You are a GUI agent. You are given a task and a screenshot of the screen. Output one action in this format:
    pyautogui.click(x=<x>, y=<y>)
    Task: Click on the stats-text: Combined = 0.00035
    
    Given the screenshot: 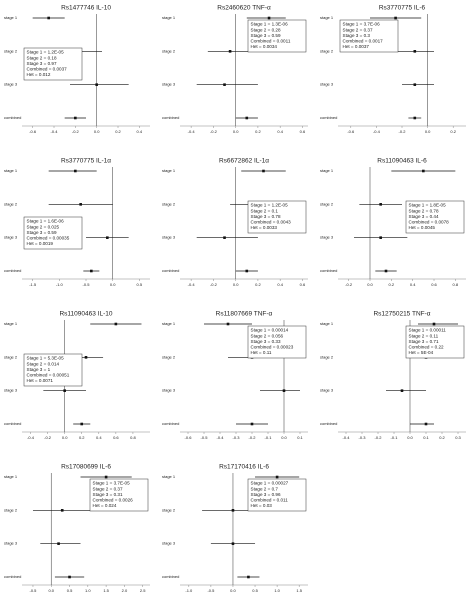 What is the action you would take?
    pyautogui.click(x=48, y=238)
    